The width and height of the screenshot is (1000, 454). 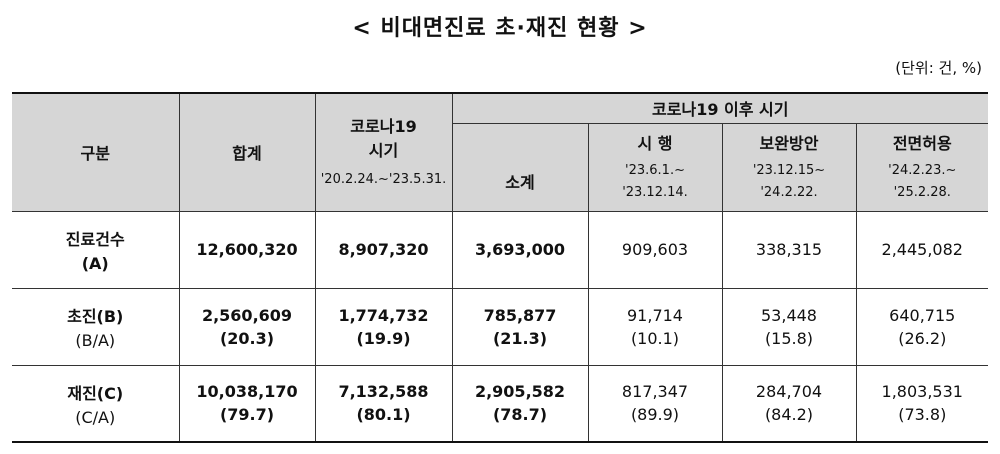 I want to click on table-cell: 338,315, so click(x=789, y=249).